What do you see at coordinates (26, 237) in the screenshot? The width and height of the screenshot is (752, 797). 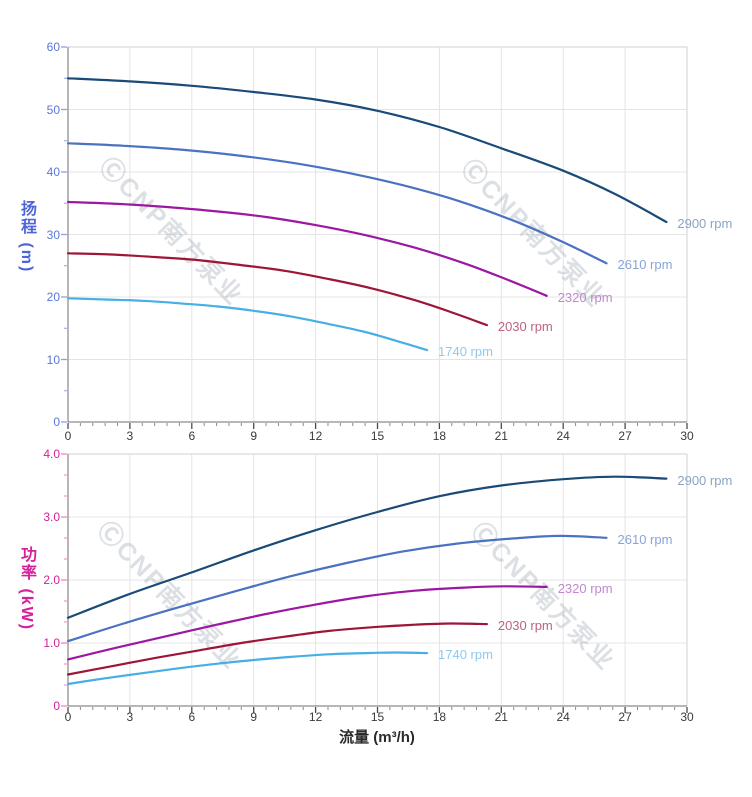 I see `head-axis-title: 扬程 (m)` at bounding box center [26, 237].